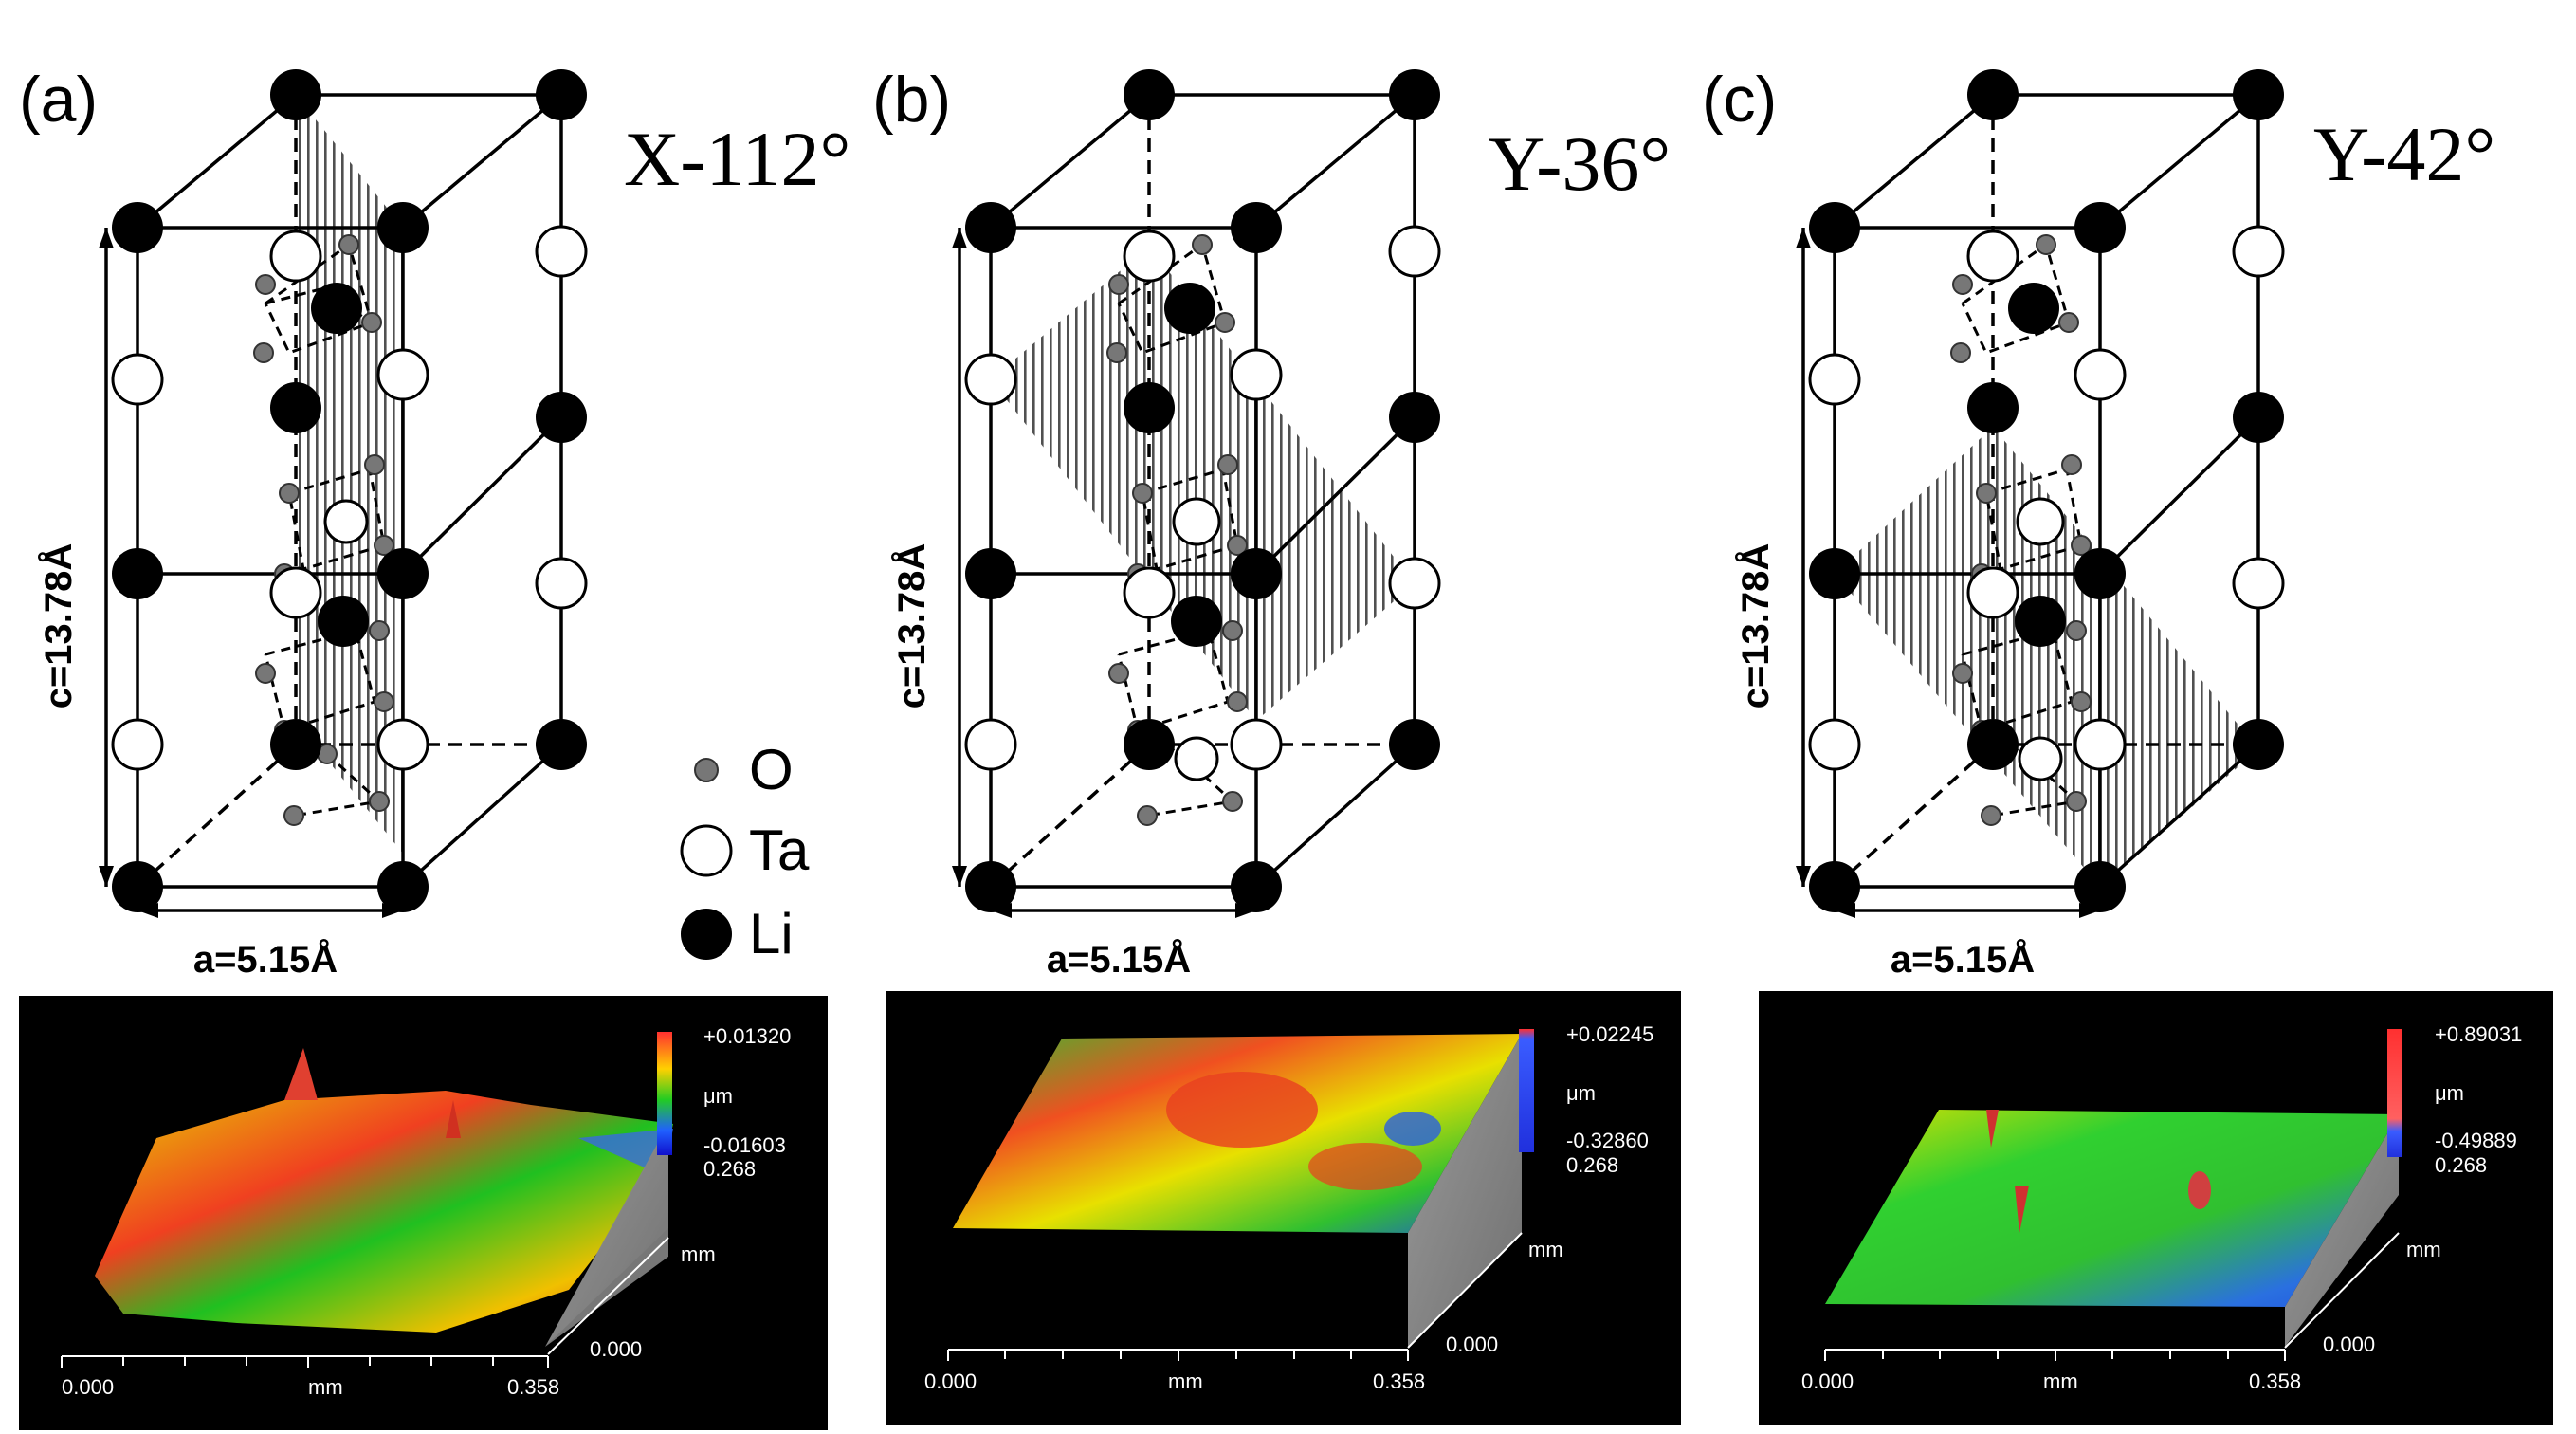 The image size is (2576, 1434). I want to click on cut-plane-c, so click(2046, 657).